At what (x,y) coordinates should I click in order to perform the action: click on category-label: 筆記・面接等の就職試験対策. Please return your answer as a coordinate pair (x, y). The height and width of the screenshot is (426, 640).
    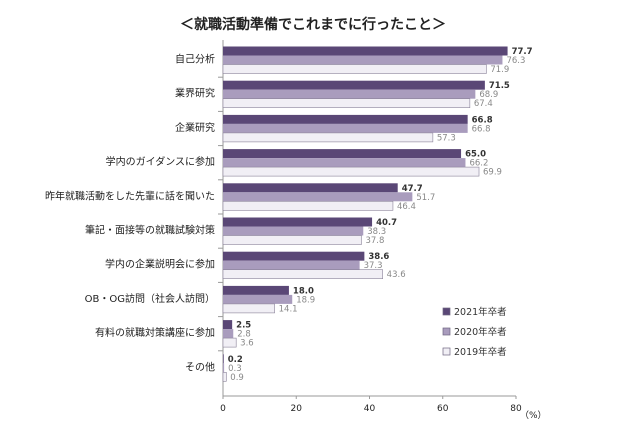
    Looking at the image, I should click on (150, 230).